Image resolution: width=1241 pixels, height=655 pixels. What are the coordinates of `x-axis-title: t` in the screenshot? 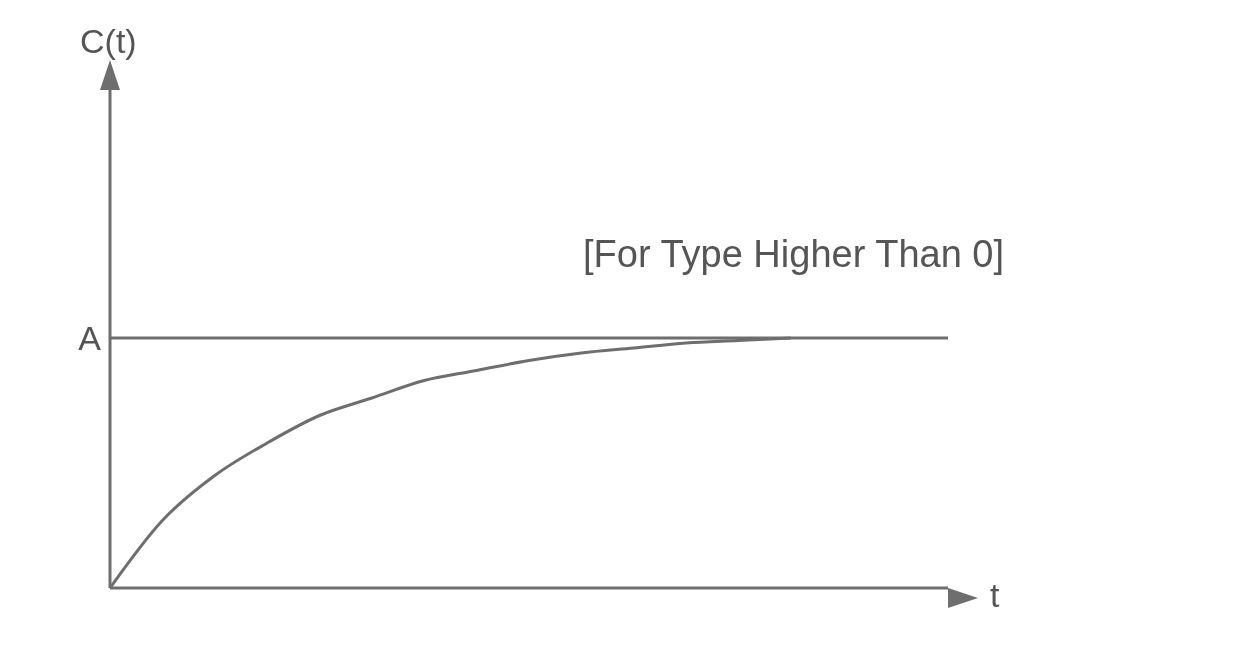 It's located at (995, 595).